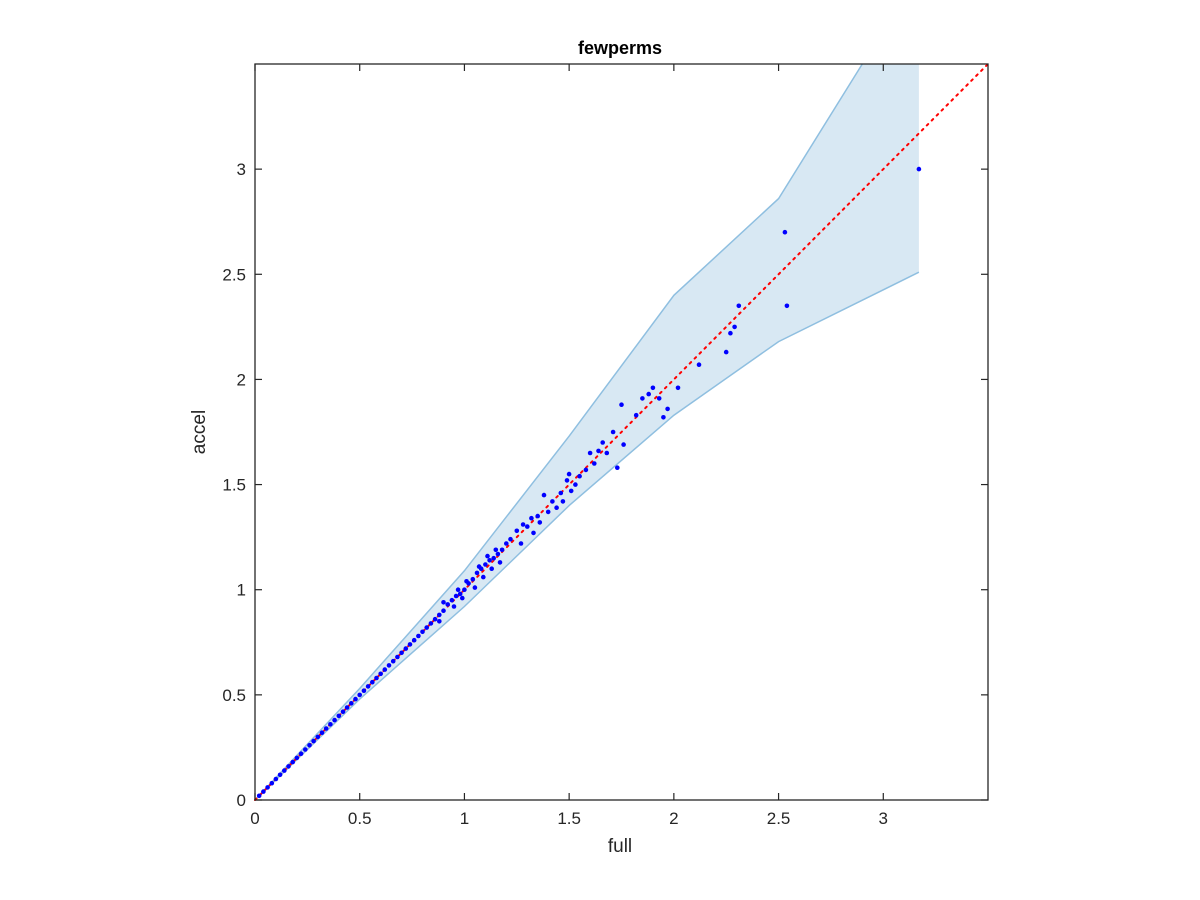 Image resolution: width=1200 pixels, height=900 pixels. I want to click on x-tick-label: 1, so click(464, 818).